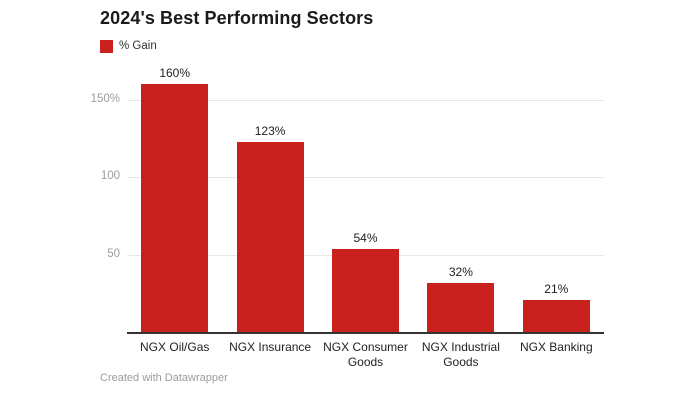 The height and width of the screenshot is (400, 700). What do you see at coordinates (365, 333) in the screenshot?
I see `x-axis-line` at bounding box center [365, 333].